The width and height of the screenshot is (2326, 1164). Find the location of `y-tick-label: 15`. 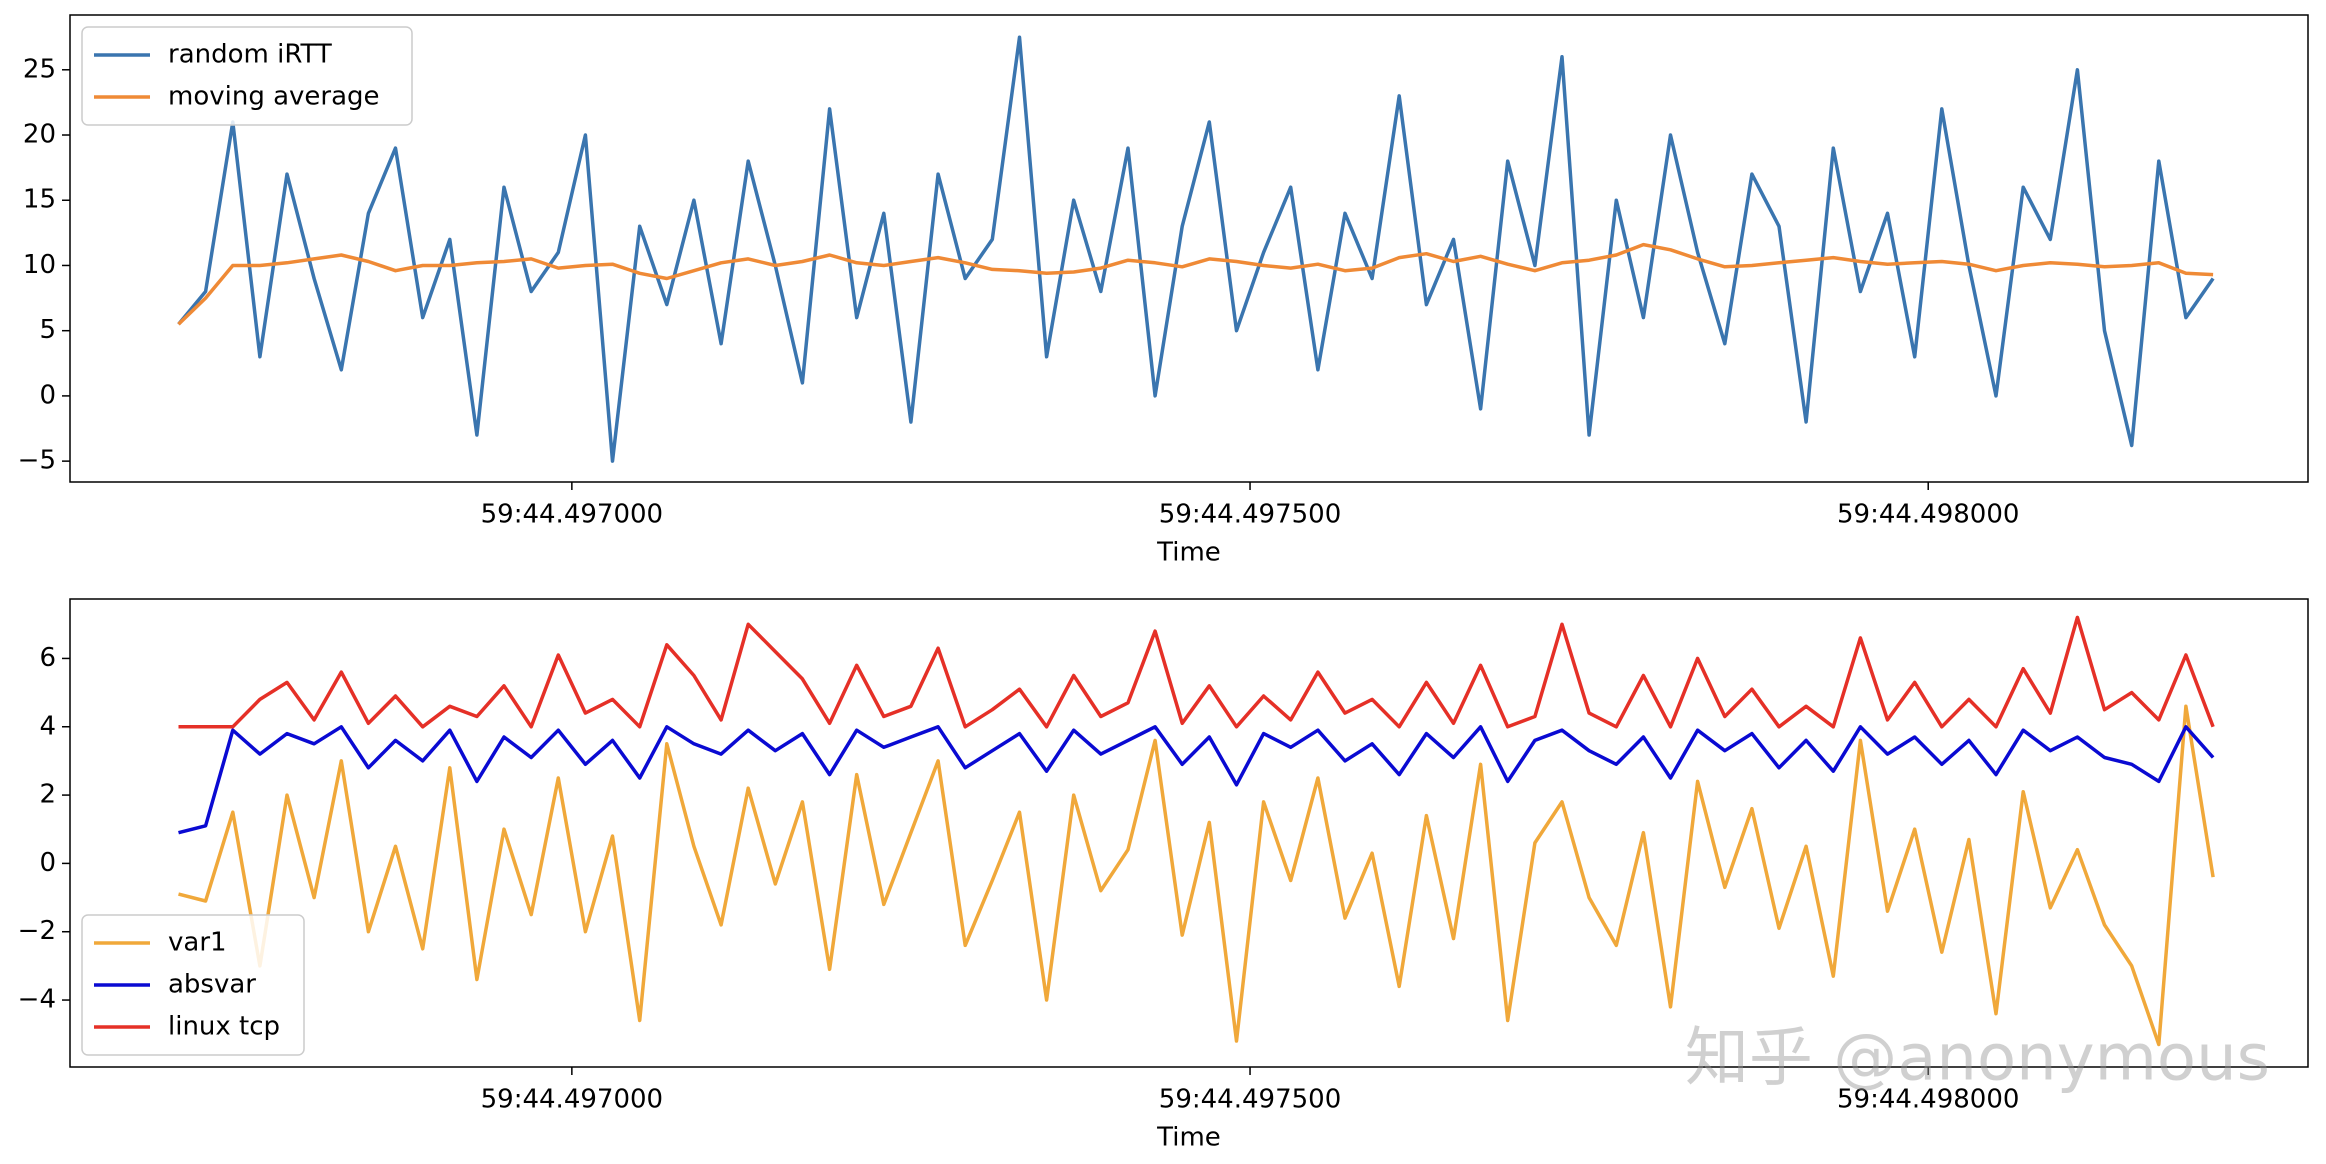

y-tick-label: 15 is located at coordinates (39, 200).